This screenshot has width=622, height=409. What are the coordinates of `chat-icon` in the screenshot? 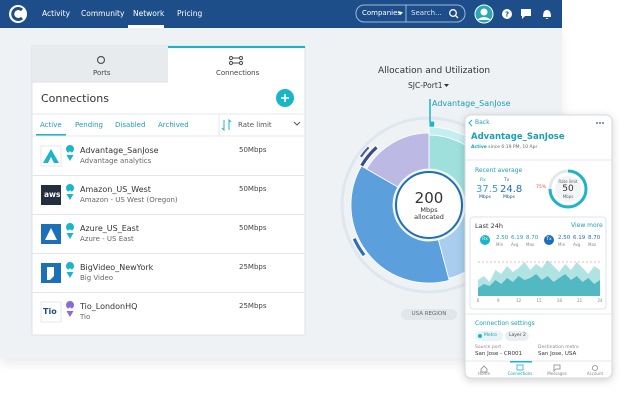 It's located at (526, 14).